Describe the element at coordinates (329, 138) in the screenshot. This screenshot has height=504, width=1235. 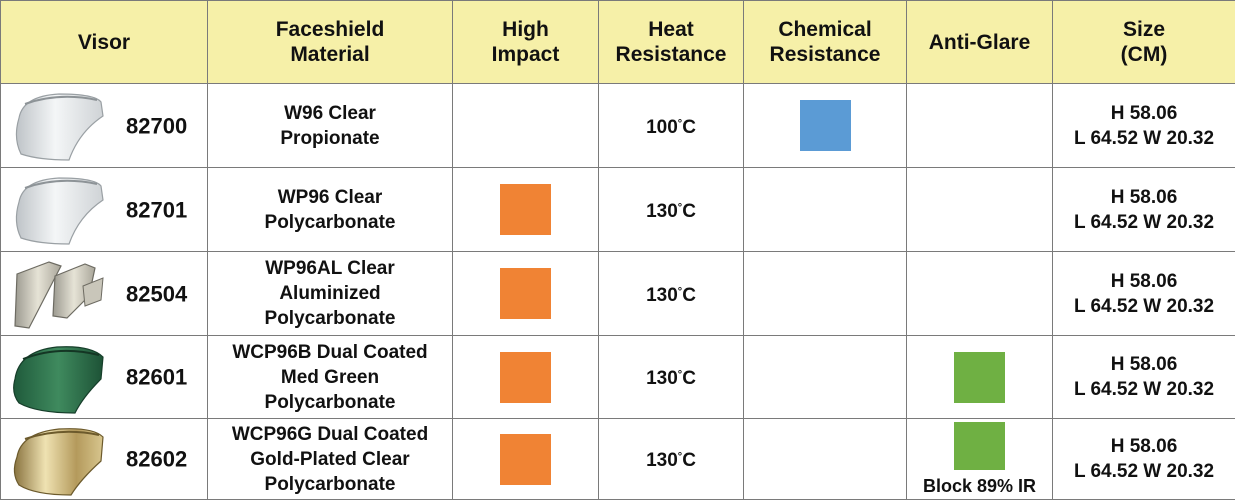
I see `material-line: Propionate` at that location.